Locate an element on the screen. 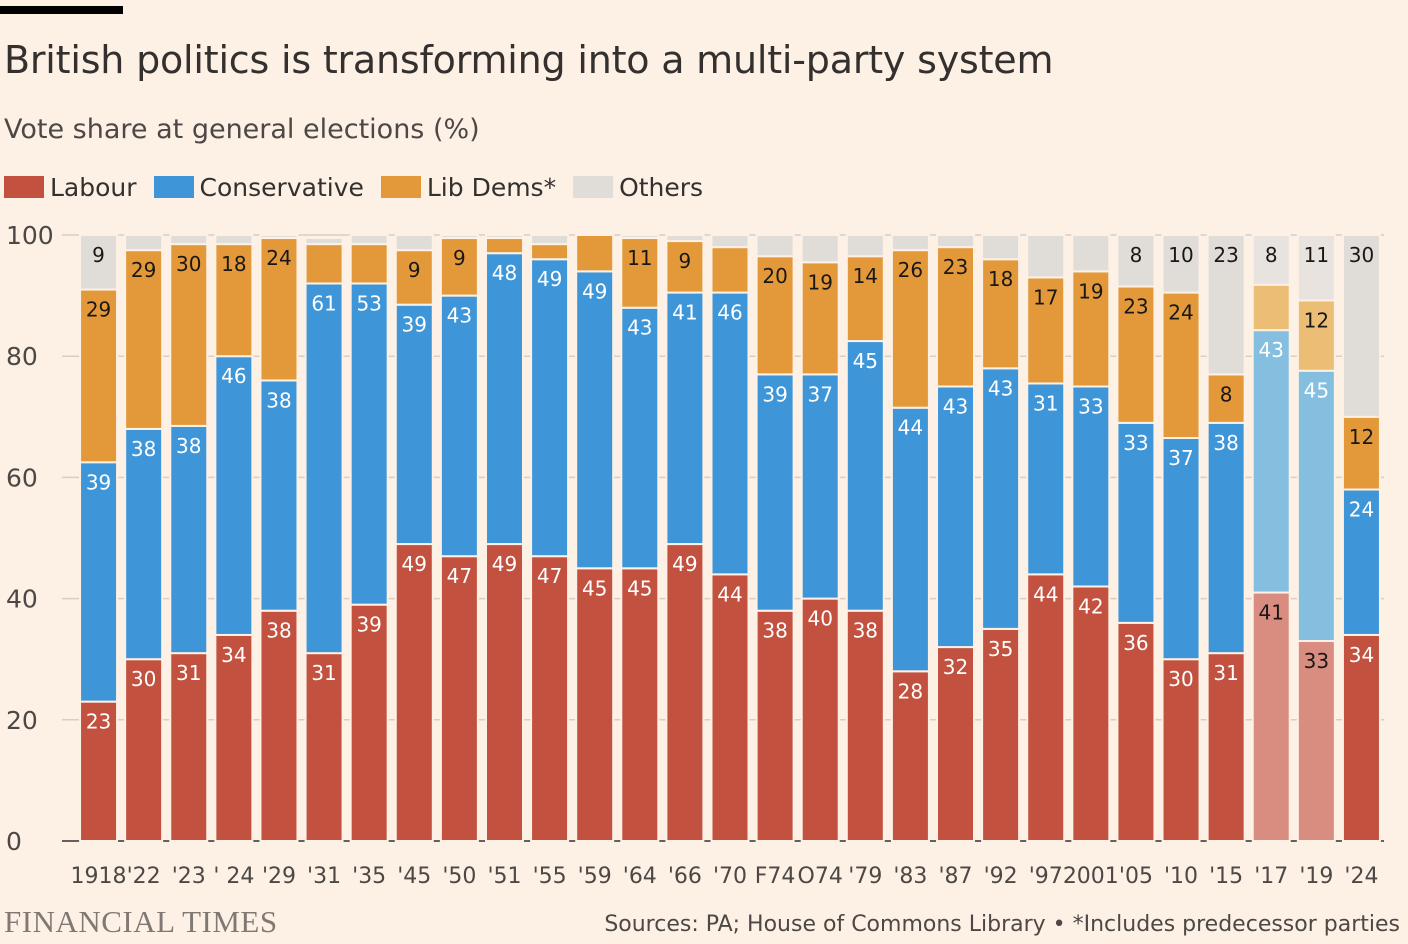 The height and width of the screenshot is (944, 1408). data-label: 61 is located at coordinates (323, 303).